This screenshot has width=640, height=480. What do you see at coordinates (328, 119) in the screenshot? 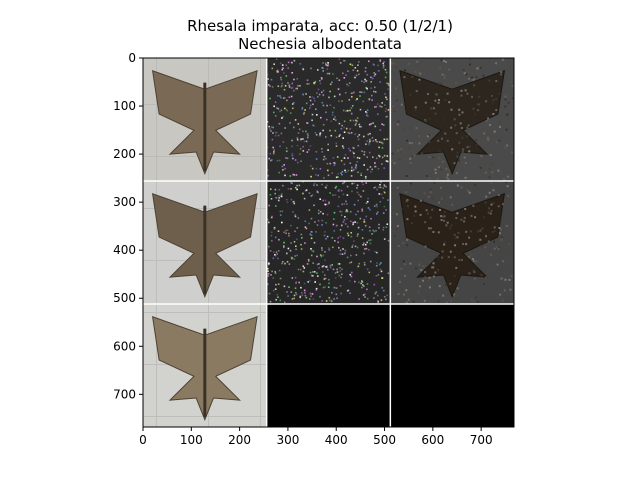
I see `panel-background` at bounding box center [328, 119].